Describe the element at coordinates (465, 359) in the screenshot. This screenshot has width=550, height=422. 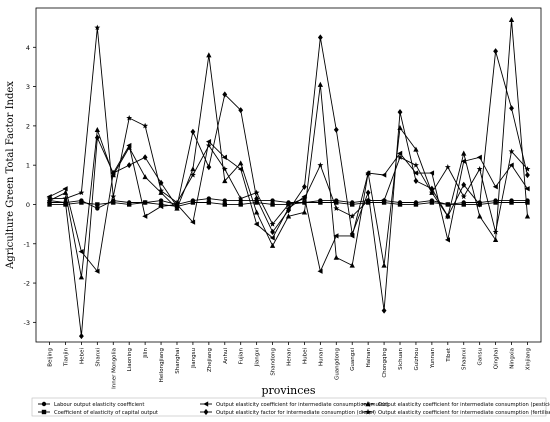
I see `x-tick-label: Shaanxi` at that location.